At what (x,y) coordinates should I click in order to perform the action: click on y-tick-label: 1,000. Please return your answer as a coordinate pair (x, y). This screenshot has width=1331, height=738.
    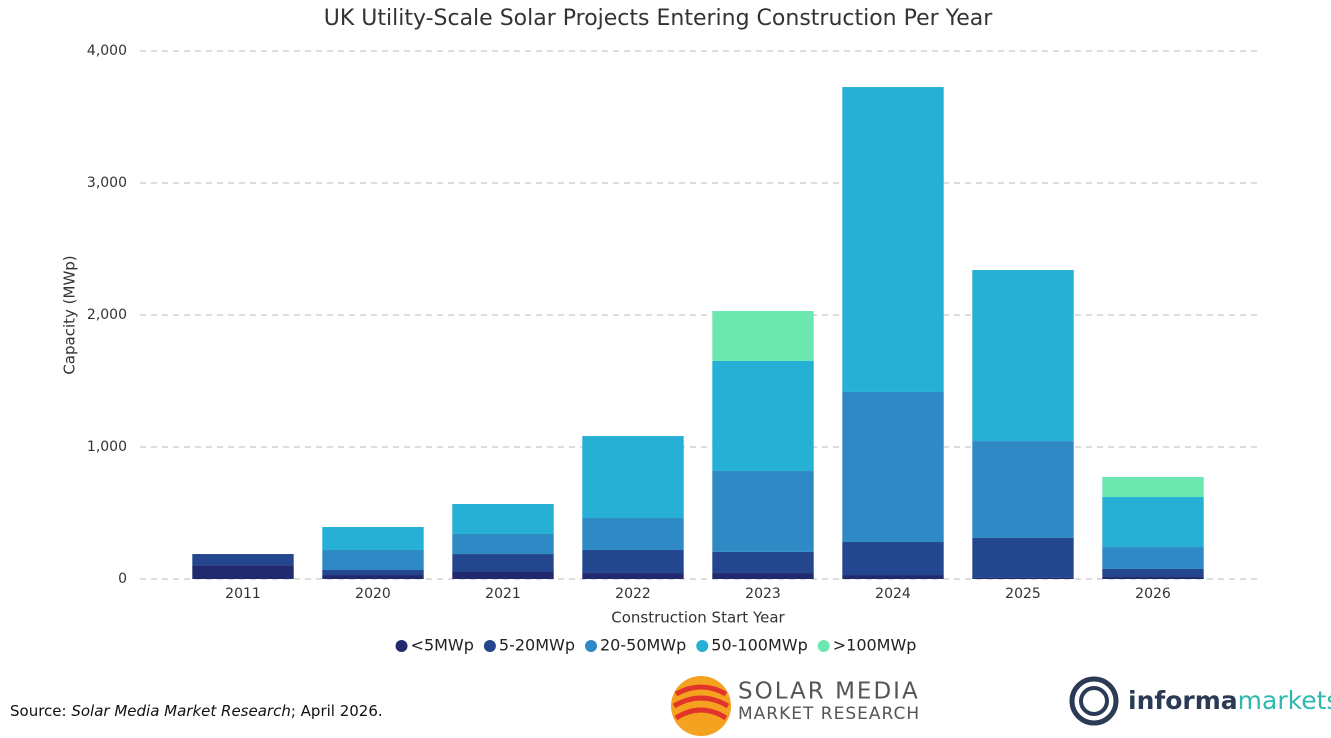
    Looking at the image, I should click on (107, 447).